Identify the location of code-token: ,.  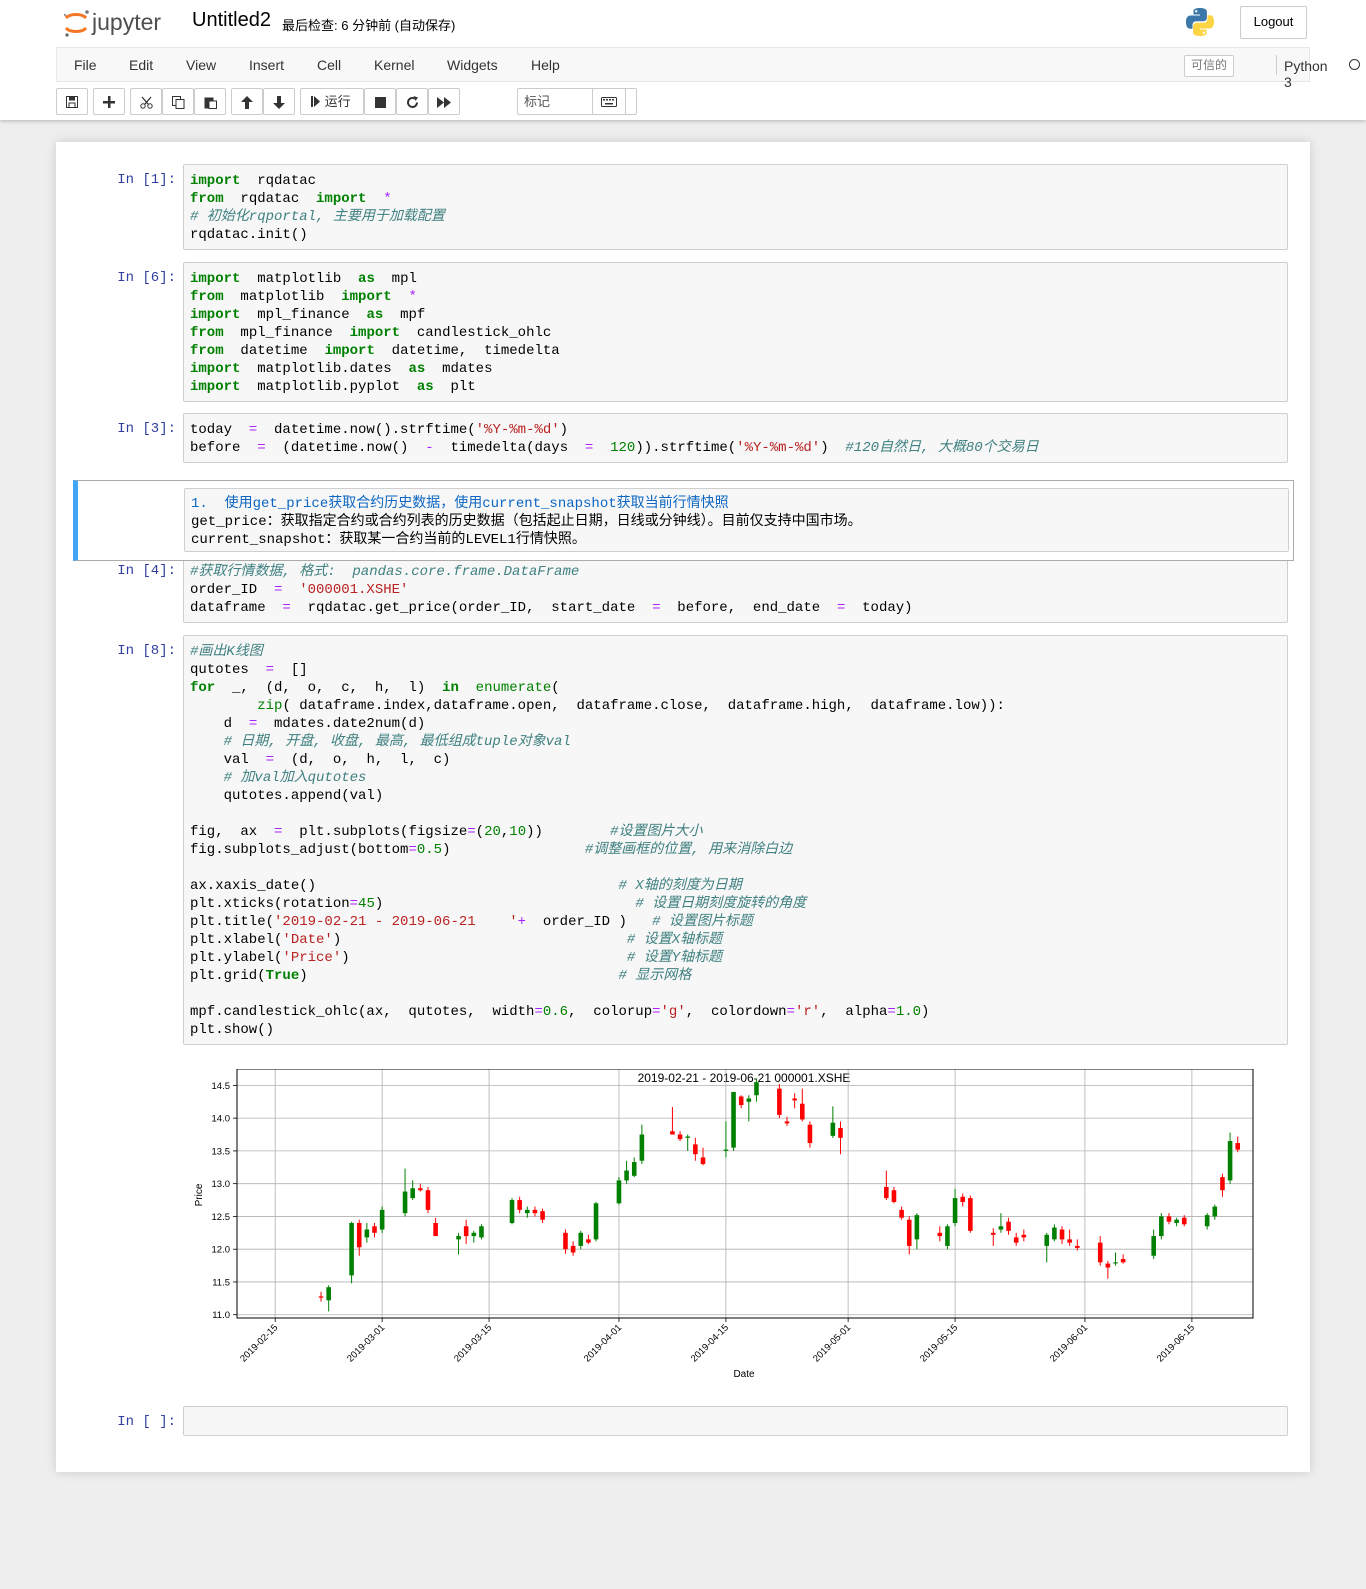
(505, 832).